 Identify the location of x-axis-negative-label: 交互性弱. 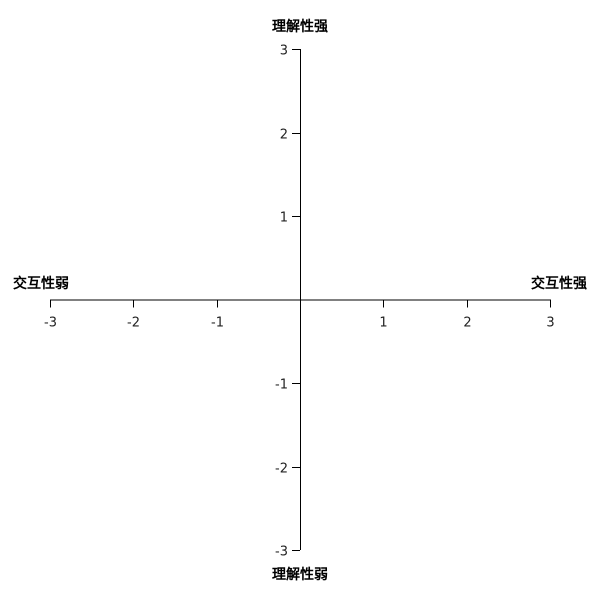
(41, 283).